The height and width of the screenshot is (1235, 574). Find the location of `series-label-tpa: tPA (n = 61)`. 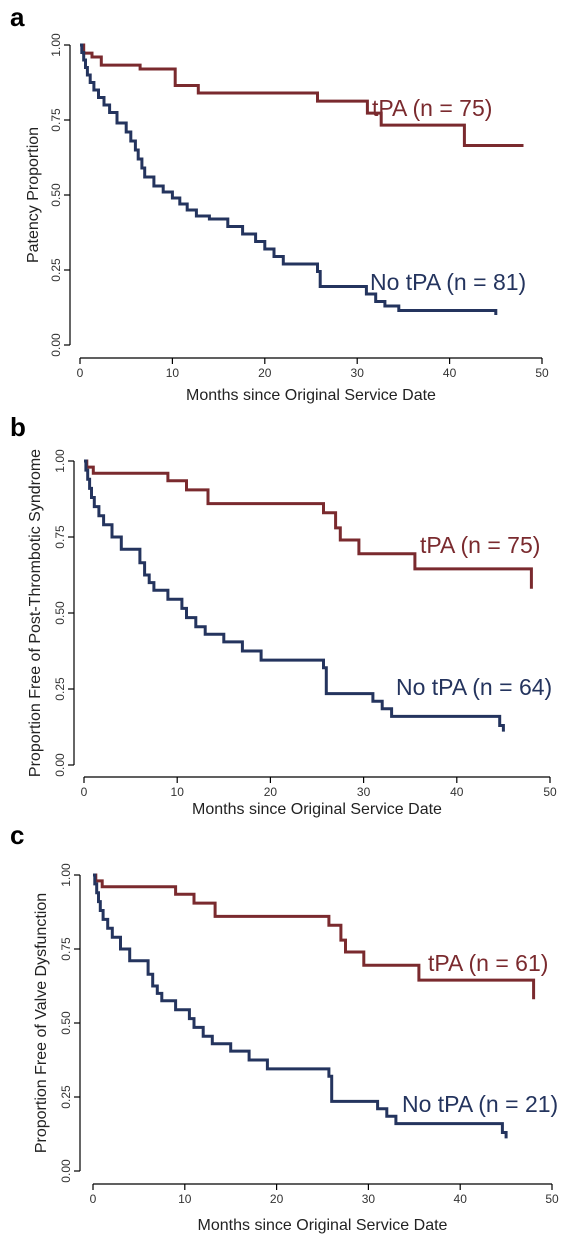

series-label-tpa: tPA (n = 61) is located at coordinates (488, 963).